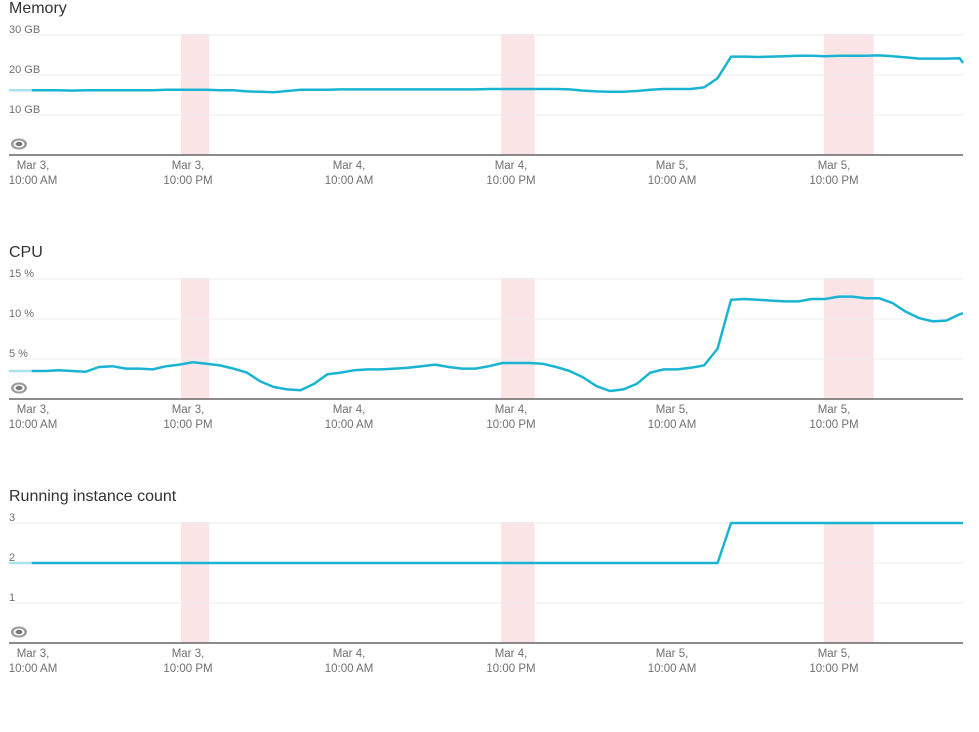 Image resolution: width=979 pixels, height=732 pixels. Describe the element at coordinates (21, 274) in the screenshot. I see `cpu-y-tick-label: 15 %` at that location.